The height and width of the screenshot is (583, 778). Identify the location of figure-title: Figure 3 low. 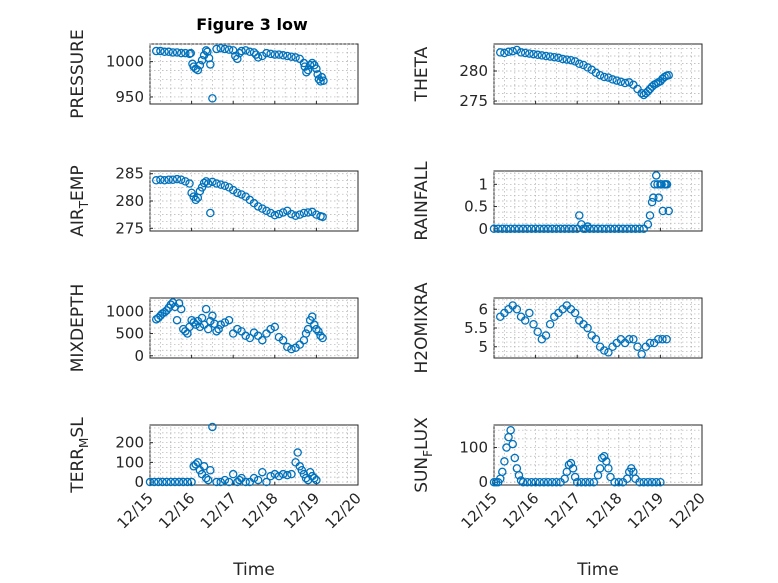
(252, 24).